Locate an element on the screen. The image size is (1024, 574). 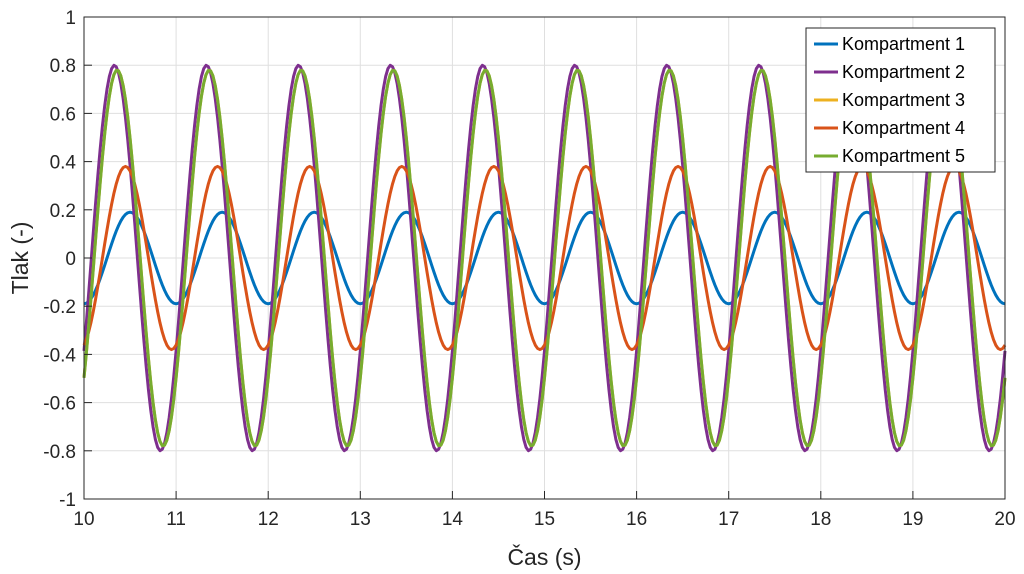
x-tick-label: 14 is located at coordinates (453, 519).